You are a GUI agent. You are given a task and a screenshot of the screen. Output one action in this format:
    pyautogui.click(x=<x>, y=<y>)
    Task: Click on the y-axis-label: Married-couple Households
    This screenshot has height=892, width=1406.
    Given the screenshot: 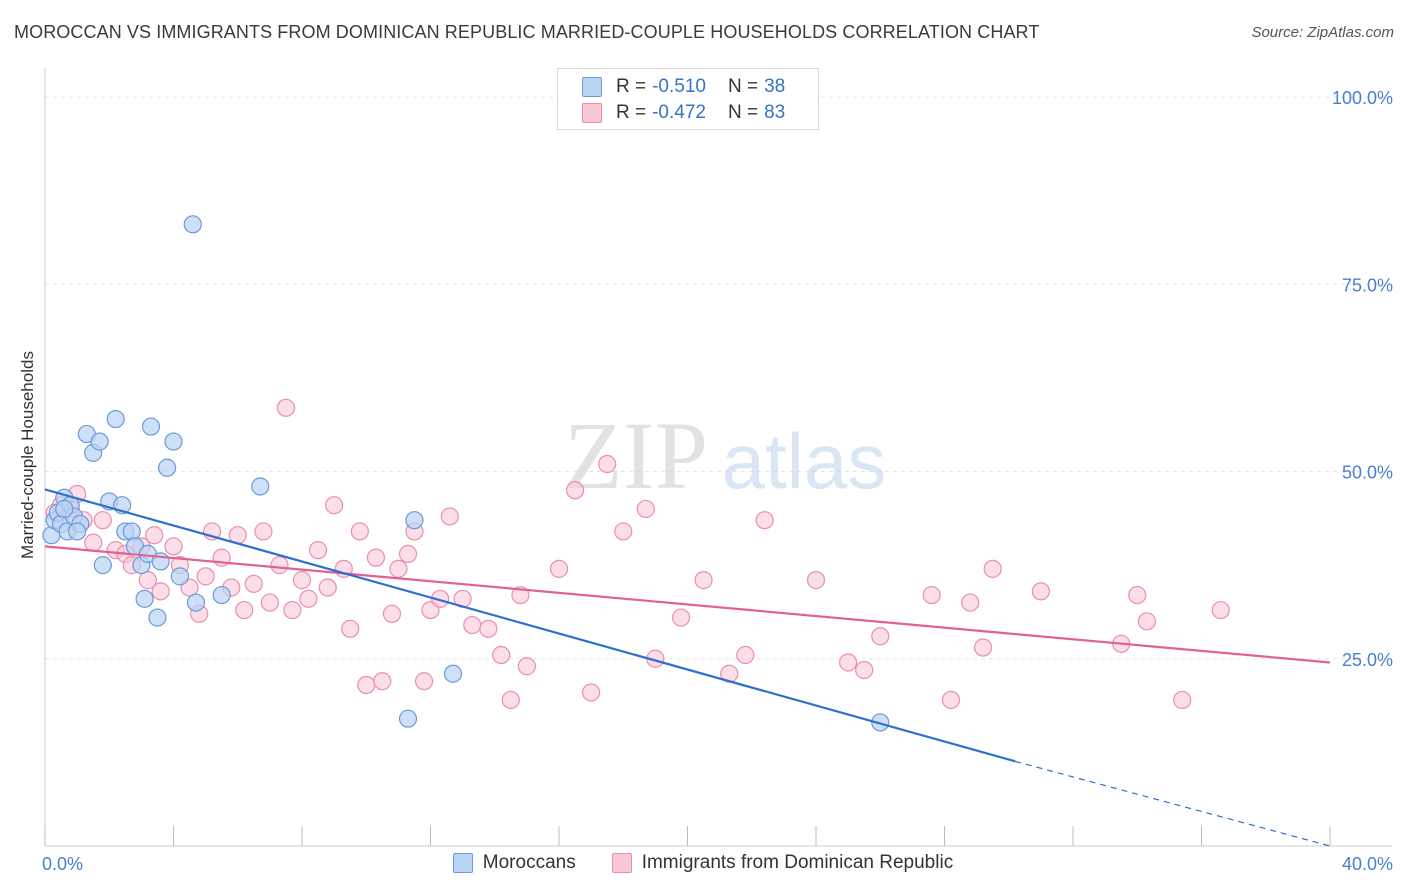 What is the action you would take?
    pyautogui.click(x=27, y=455)
    